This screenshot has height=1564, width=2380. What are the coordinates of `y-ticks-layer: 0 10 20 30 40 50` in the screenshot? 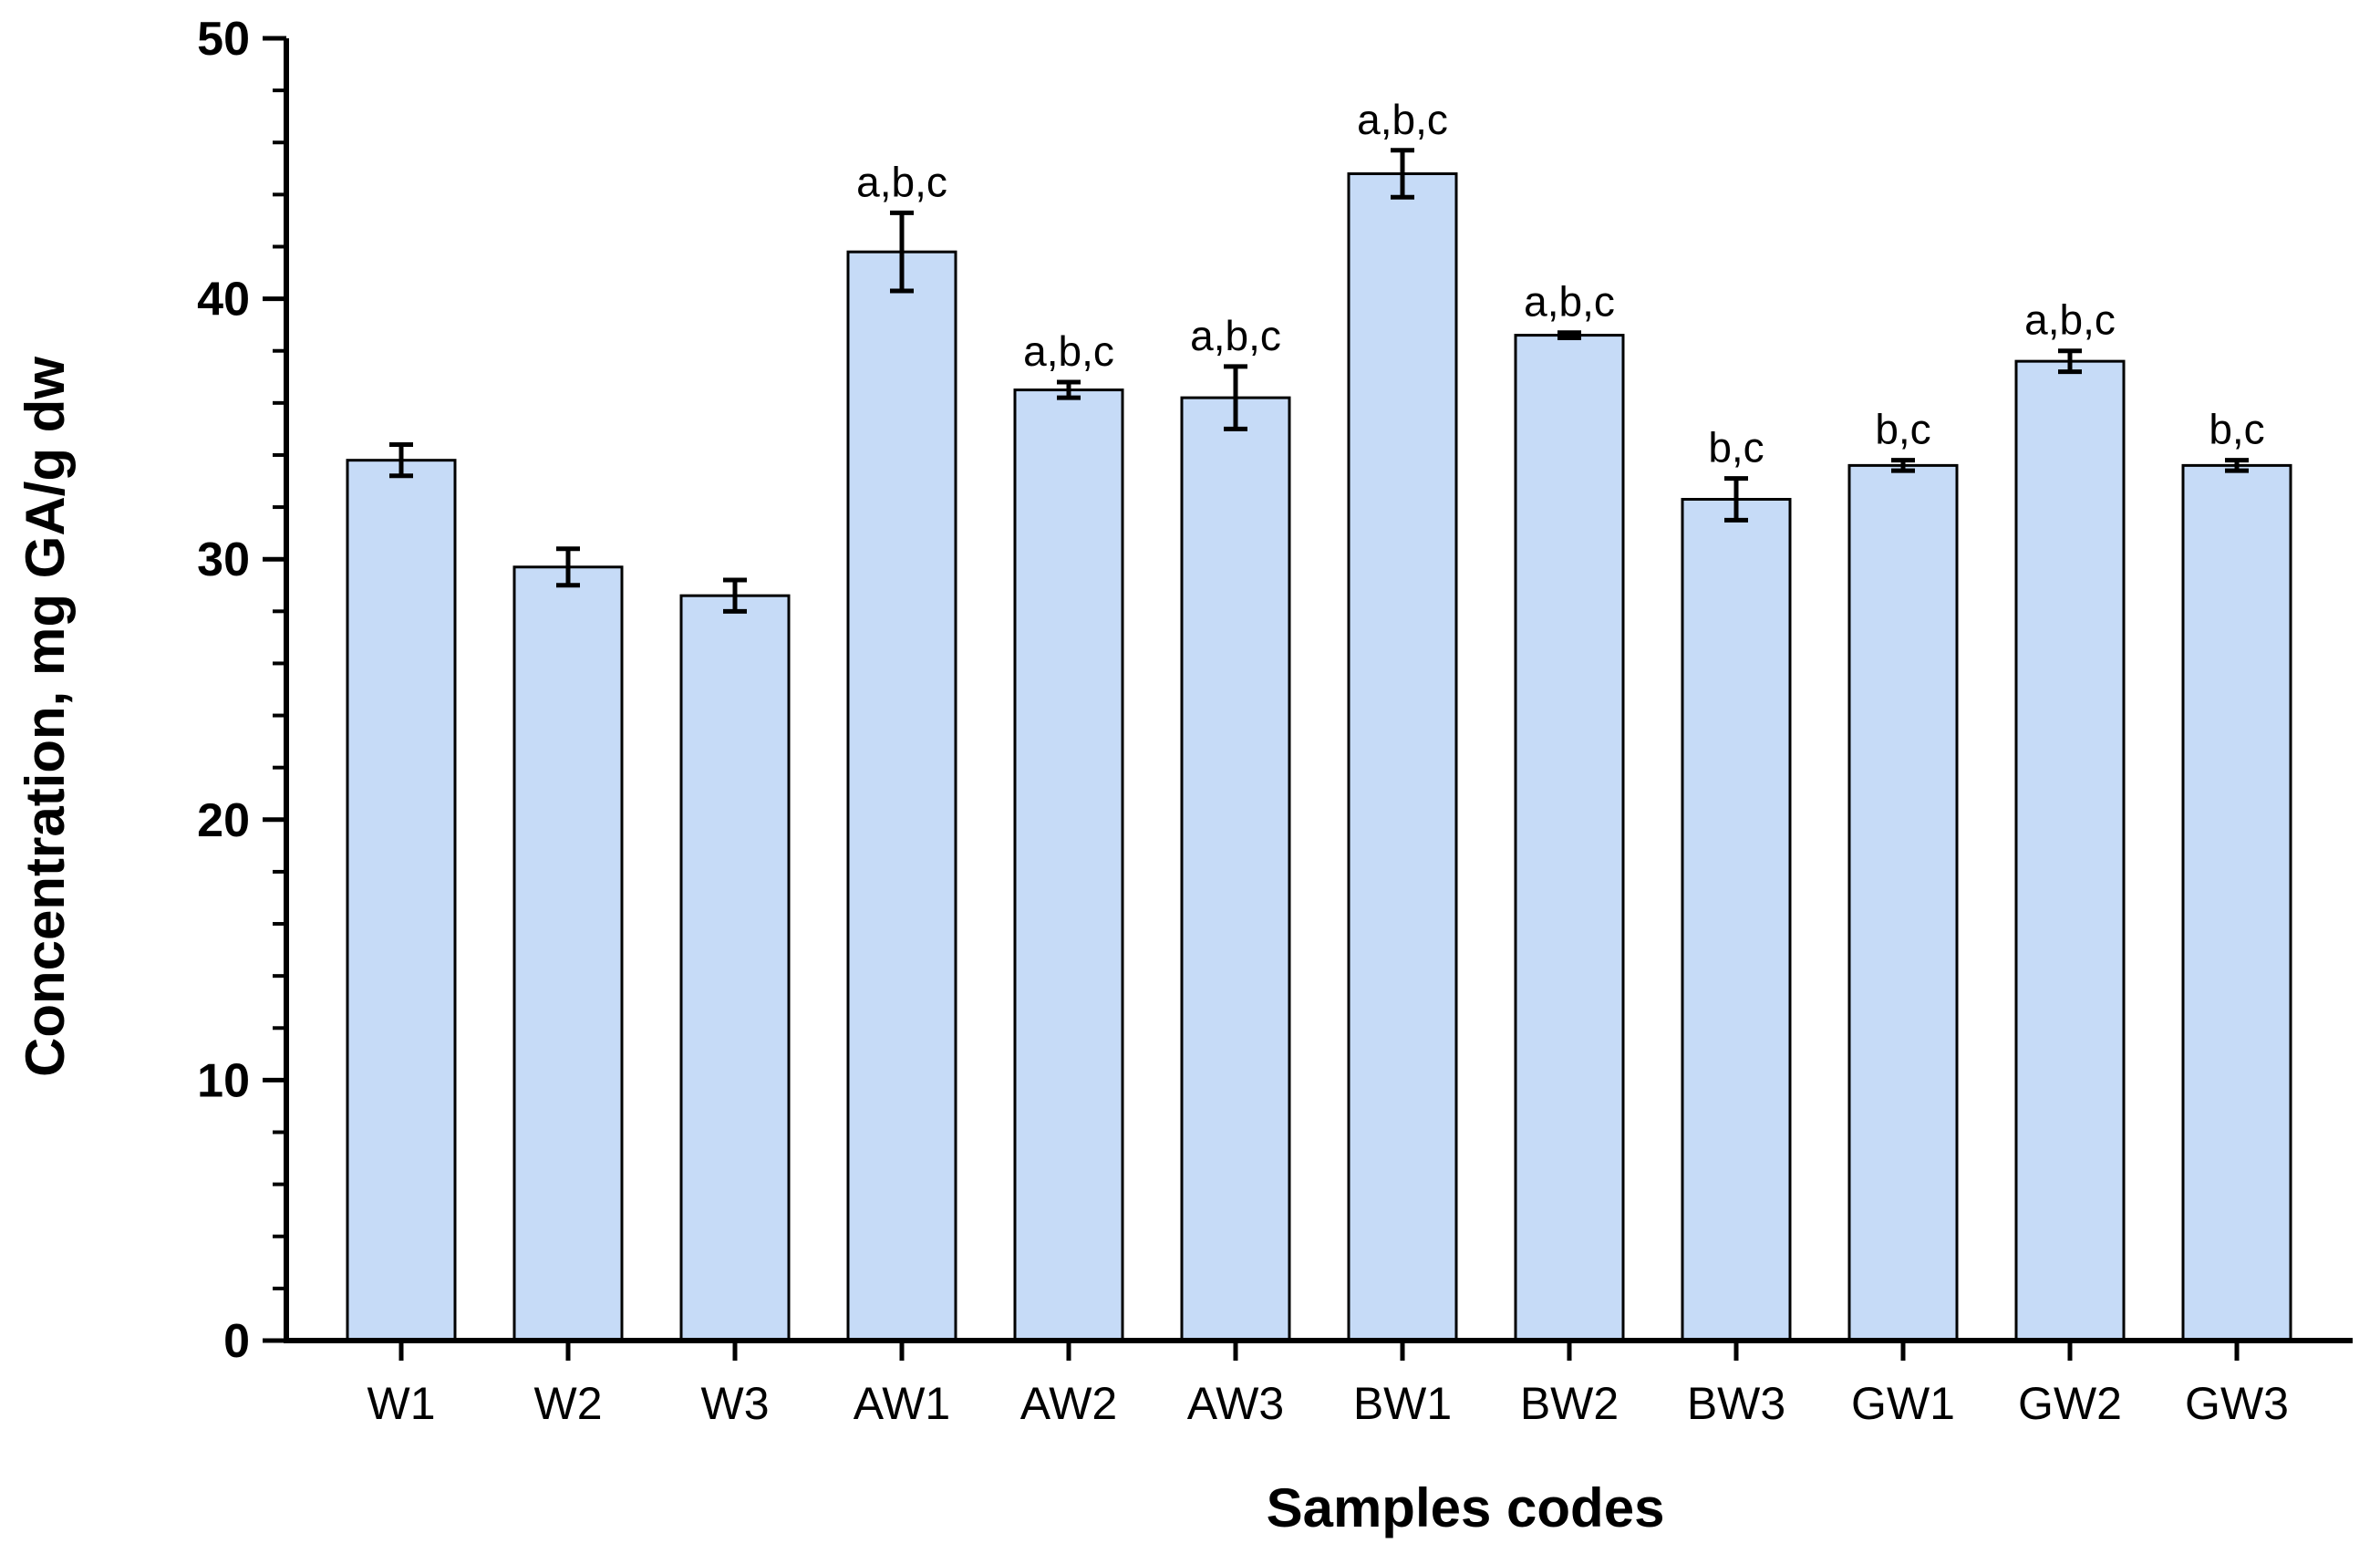 It's located at (242, 690).